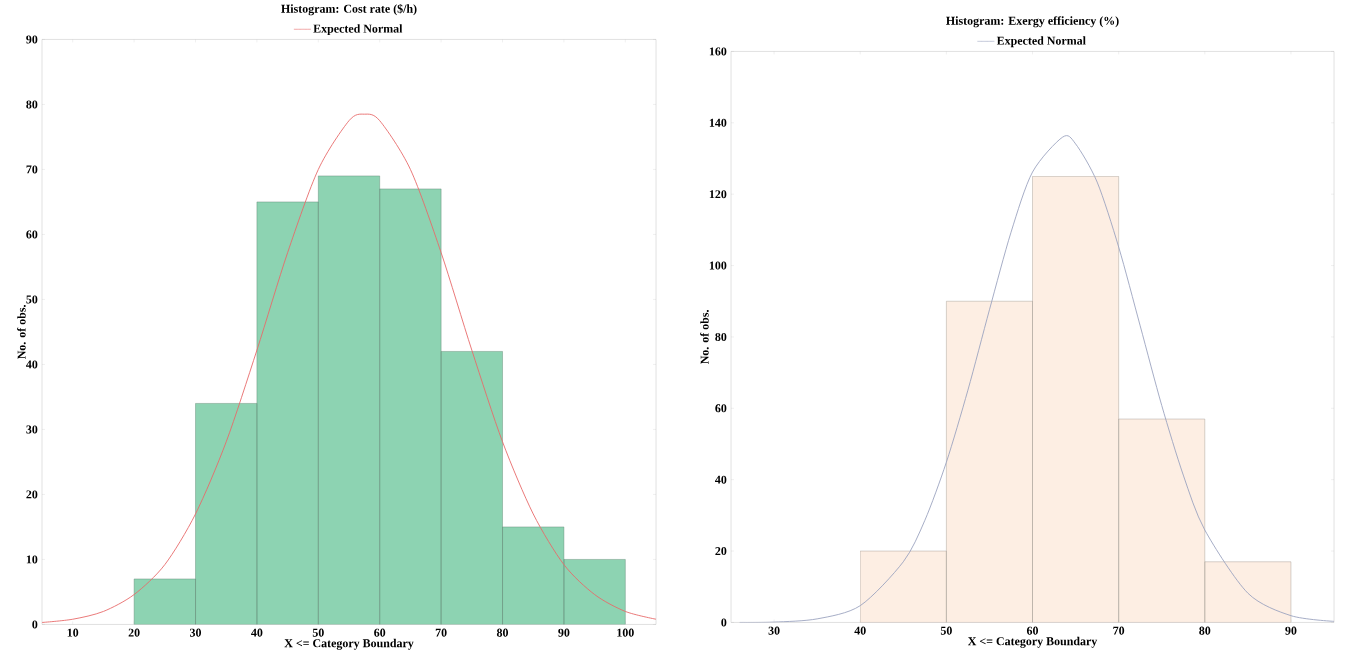 This screenshot has width=1345, height=658. Describe the element at coordinates (349, 9) in the screenshot. I see `chart-title: Histogram: Cost rate ($/h)` at that location.